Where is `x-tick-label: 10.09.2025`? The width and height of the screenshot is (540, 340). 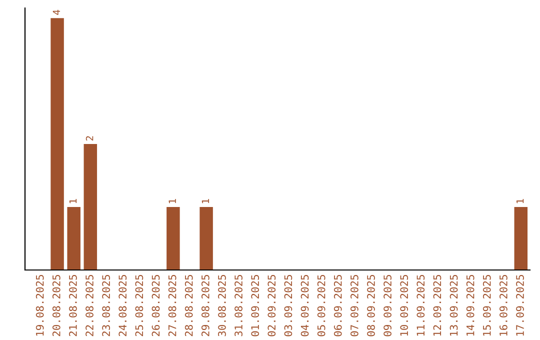 x-tick-label: 10.09.2025 is located at coordinates (404, 305).